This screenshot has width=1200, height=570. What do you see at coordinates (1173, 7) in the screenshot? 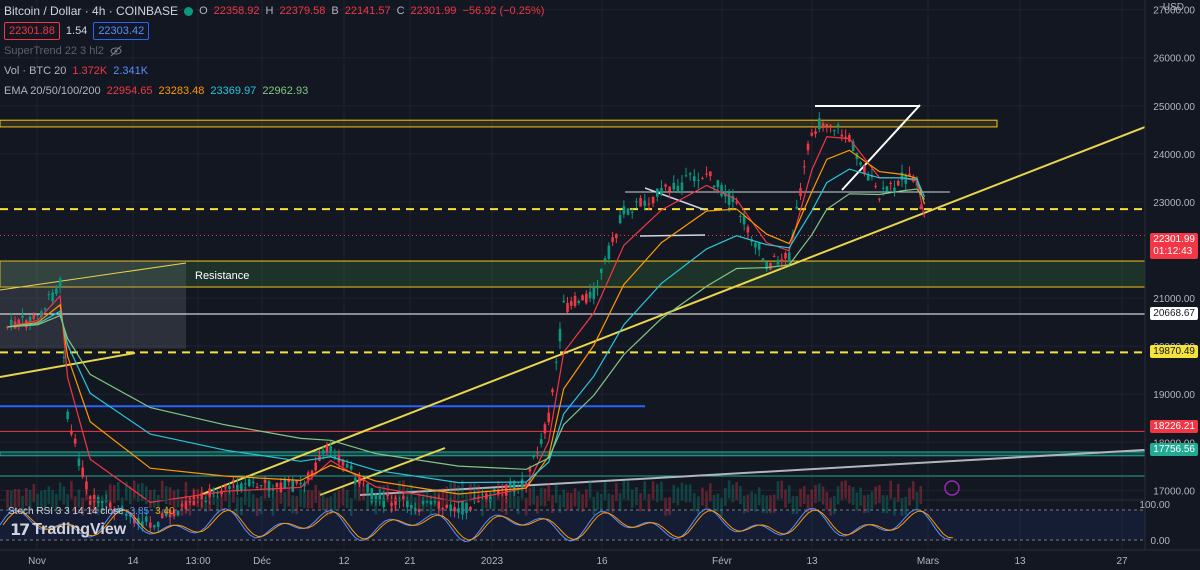
I see `currency-label: USD` at bounding box center [1173, 7].